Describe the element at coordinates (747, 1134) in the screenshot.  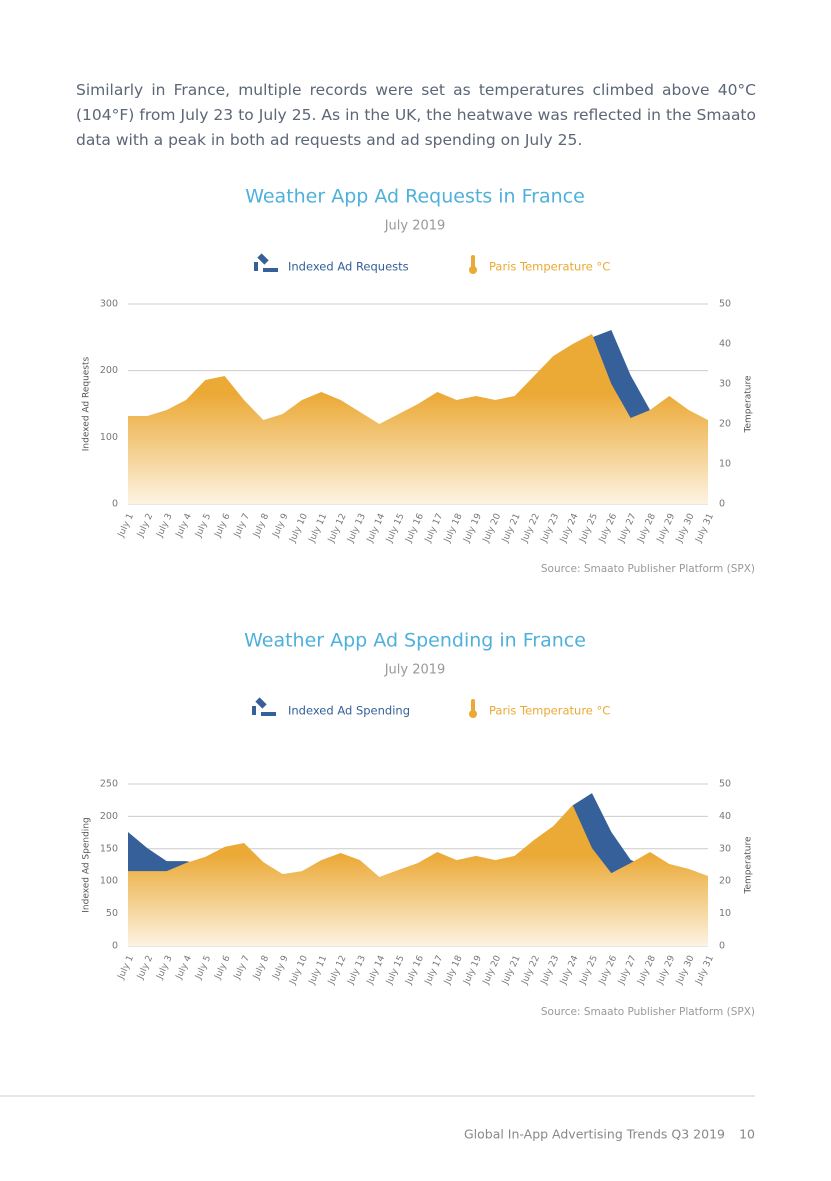
I see `page-number: 10` at that location.